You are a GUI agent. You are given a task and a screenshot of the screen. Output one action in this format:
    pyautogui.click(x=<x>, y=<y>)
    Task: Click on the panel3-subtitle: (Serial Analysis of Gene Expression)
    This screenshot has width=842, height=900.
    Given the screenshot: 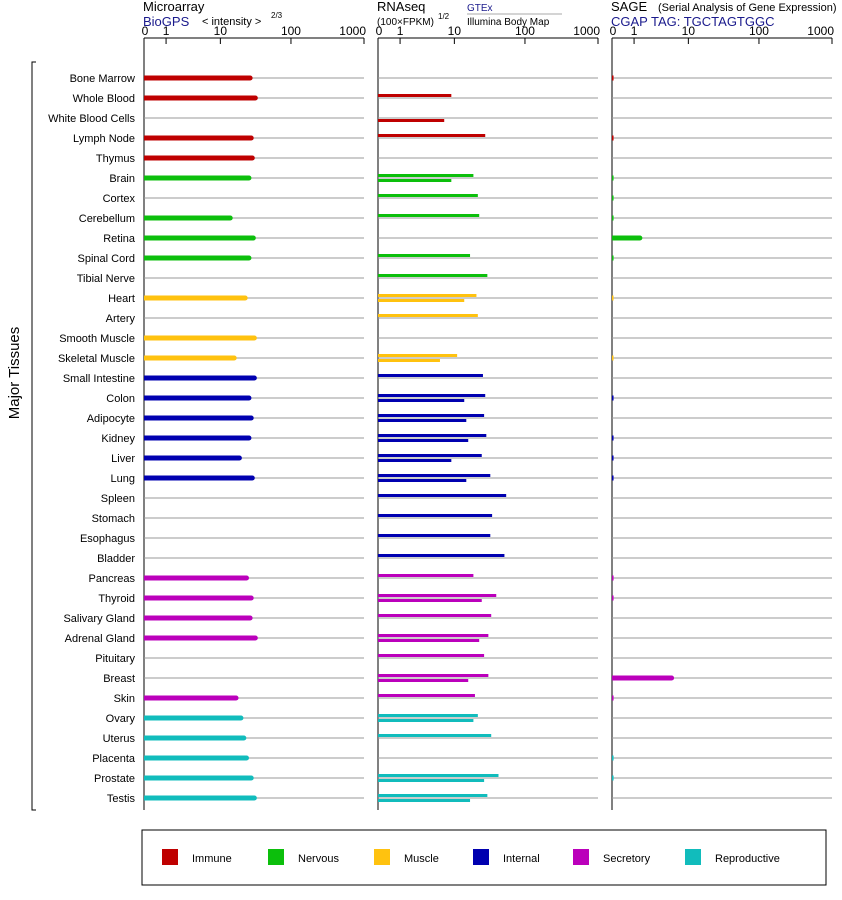 What is the action you would take?
    pyautogui.click(x=747, y=8)
    